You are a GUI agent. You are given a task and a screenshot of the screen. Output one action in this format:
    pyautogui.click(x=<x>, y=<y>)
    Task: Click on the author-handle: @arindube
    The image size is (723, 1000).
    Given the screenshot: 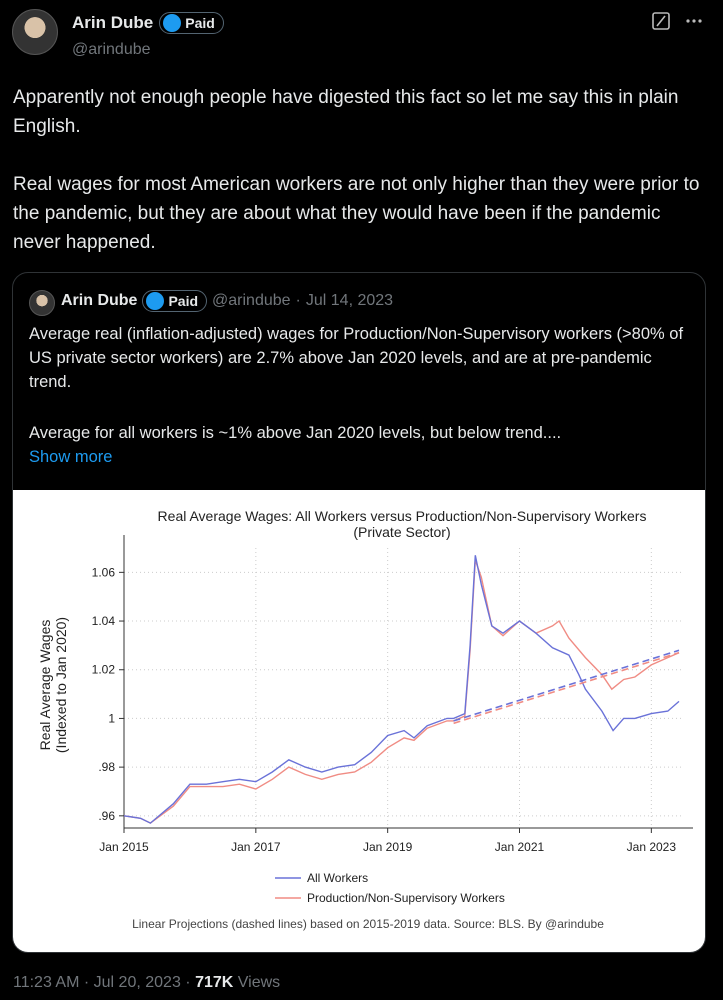 What is the action you would take?
    pyautogui.click(x=111, y=49)
    